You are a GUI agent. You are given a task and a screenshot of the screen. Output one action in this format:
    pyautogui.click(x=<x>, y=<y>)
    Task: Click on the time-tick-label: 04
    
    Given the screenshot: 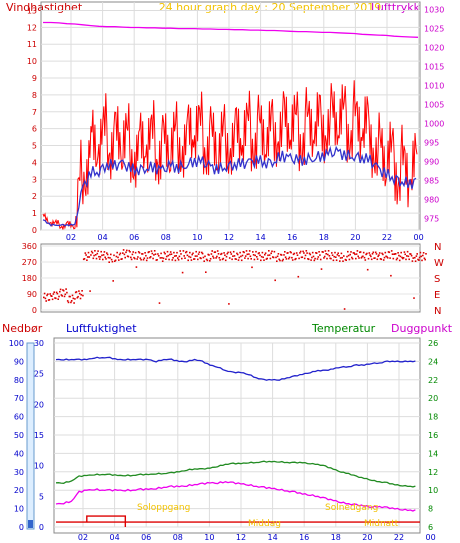 What is the action you would take?
    pyautogui.click(x=115, y=537)
    